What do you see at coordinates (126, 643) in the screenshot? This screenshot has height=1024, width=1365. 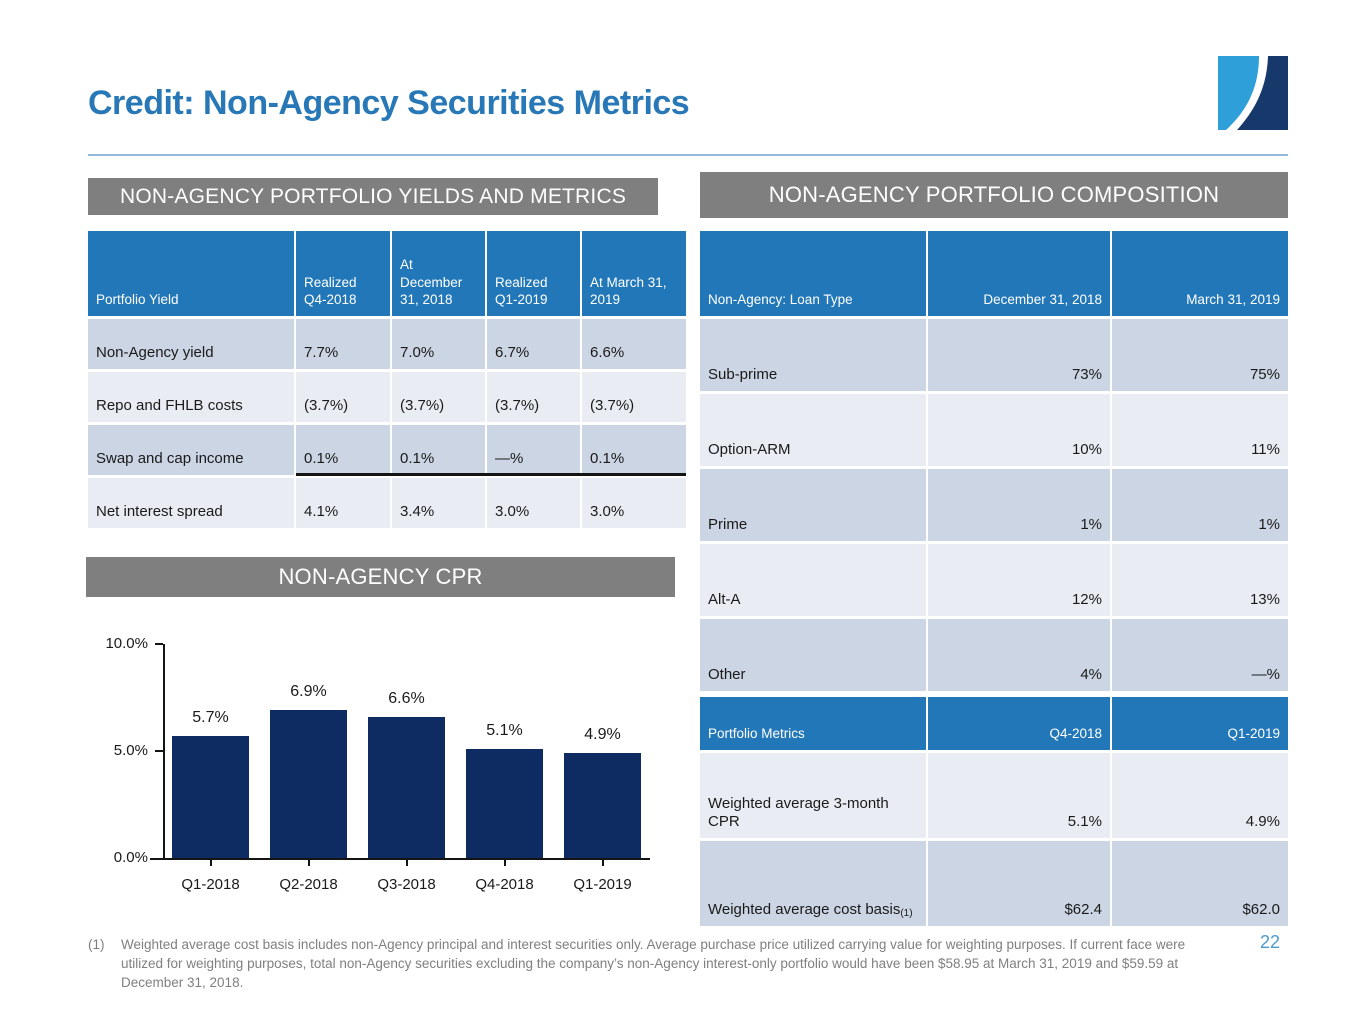 I see `y-tick-label: 10.0%` at bounding box center [126, 643].